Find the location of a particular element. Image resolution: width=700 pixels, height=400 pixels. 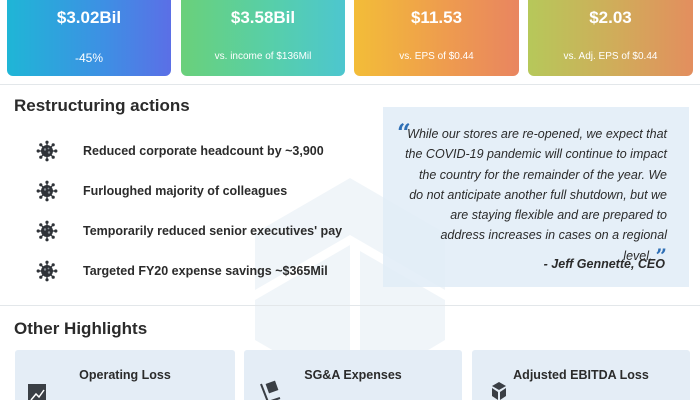

restructuring-item: Furloughed majority of colleagues is located at coordinates (196, 192).